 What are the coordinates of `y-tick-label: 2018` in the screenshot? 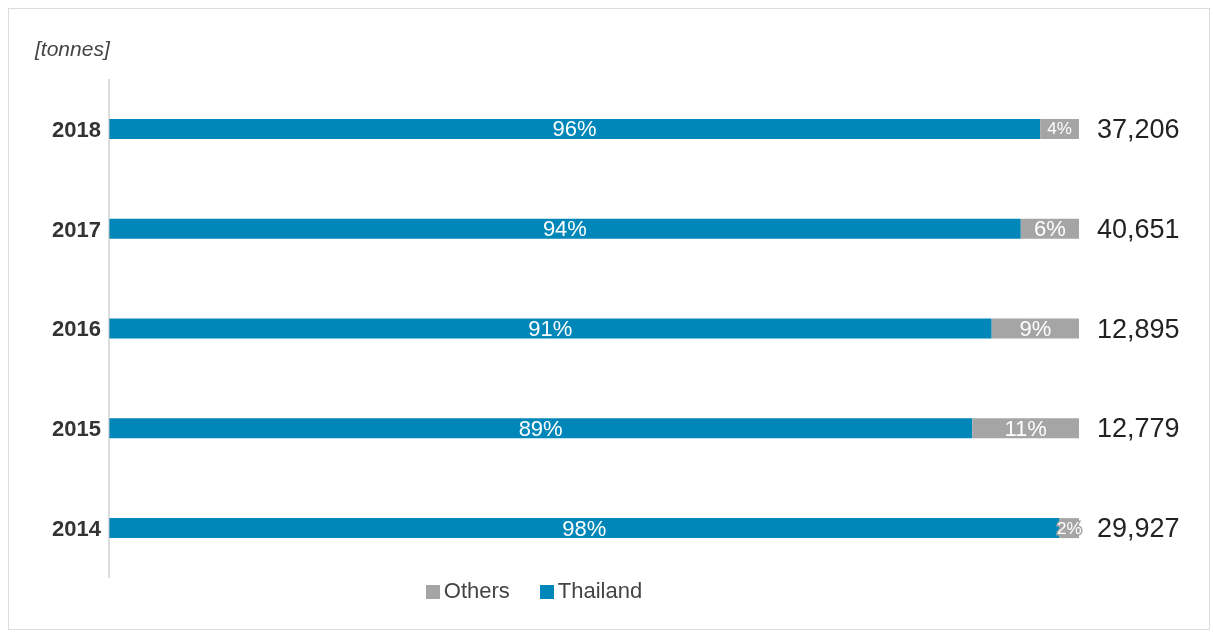 It's located at (76, 129).